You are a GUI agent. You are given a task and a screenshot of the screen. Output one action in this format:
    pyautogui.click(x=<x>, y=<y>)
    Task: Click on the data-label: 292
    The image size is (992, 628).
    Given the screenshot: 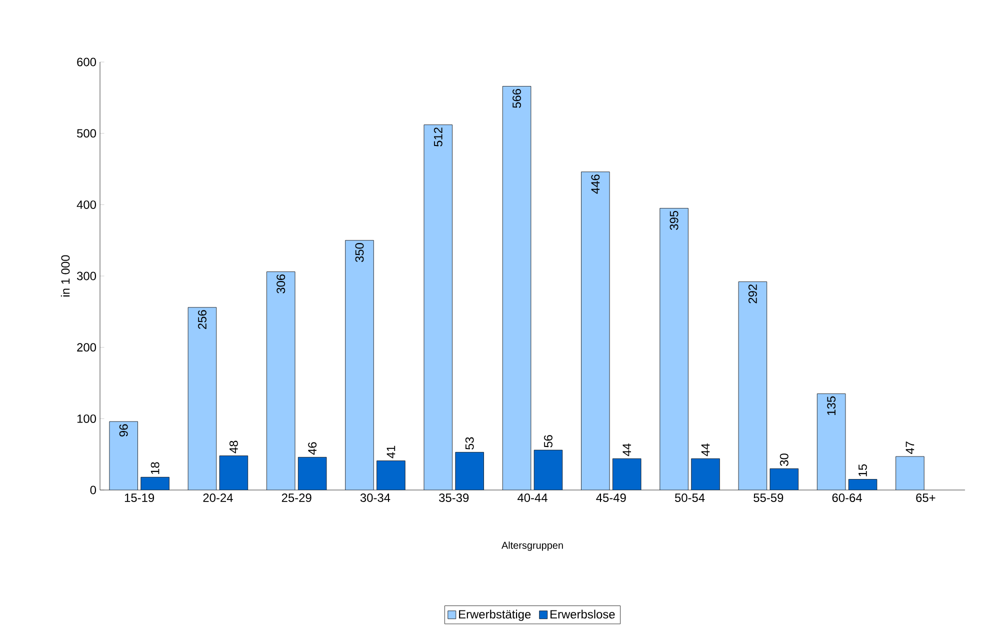 What is the action you would take?
    pyautogui.click(x=752, y=294)
    